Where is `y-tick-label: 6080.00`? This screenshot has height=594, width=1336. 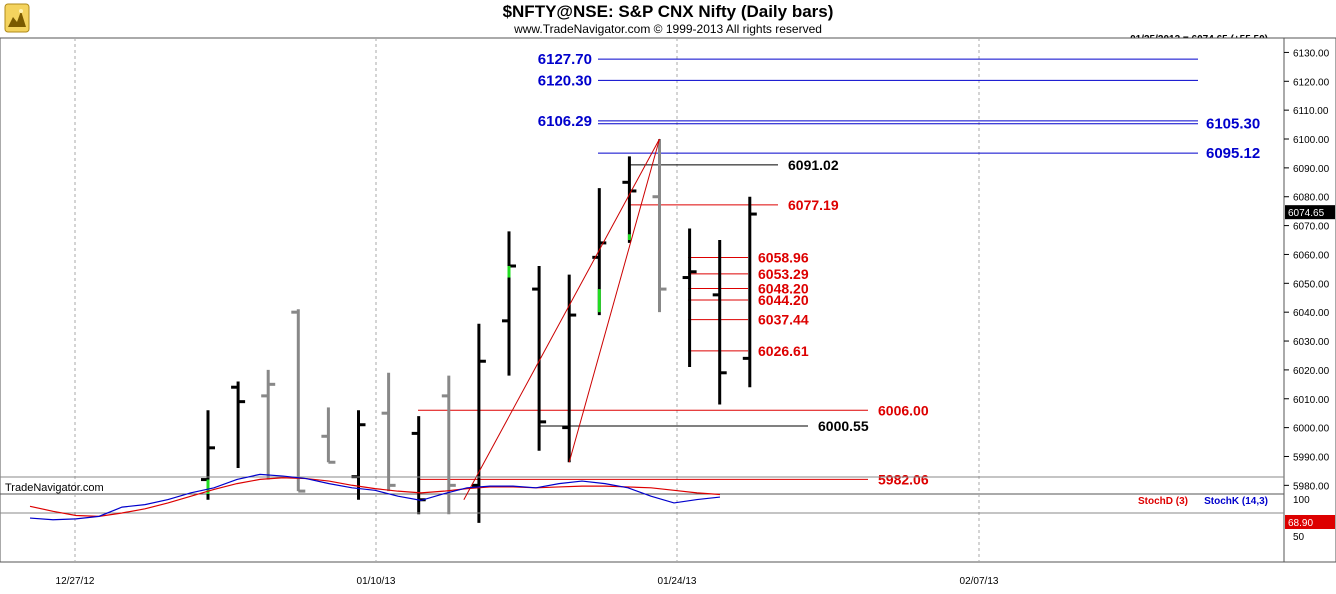 y-tick-label: 6080.00 is located at coordinates (1311, 198).